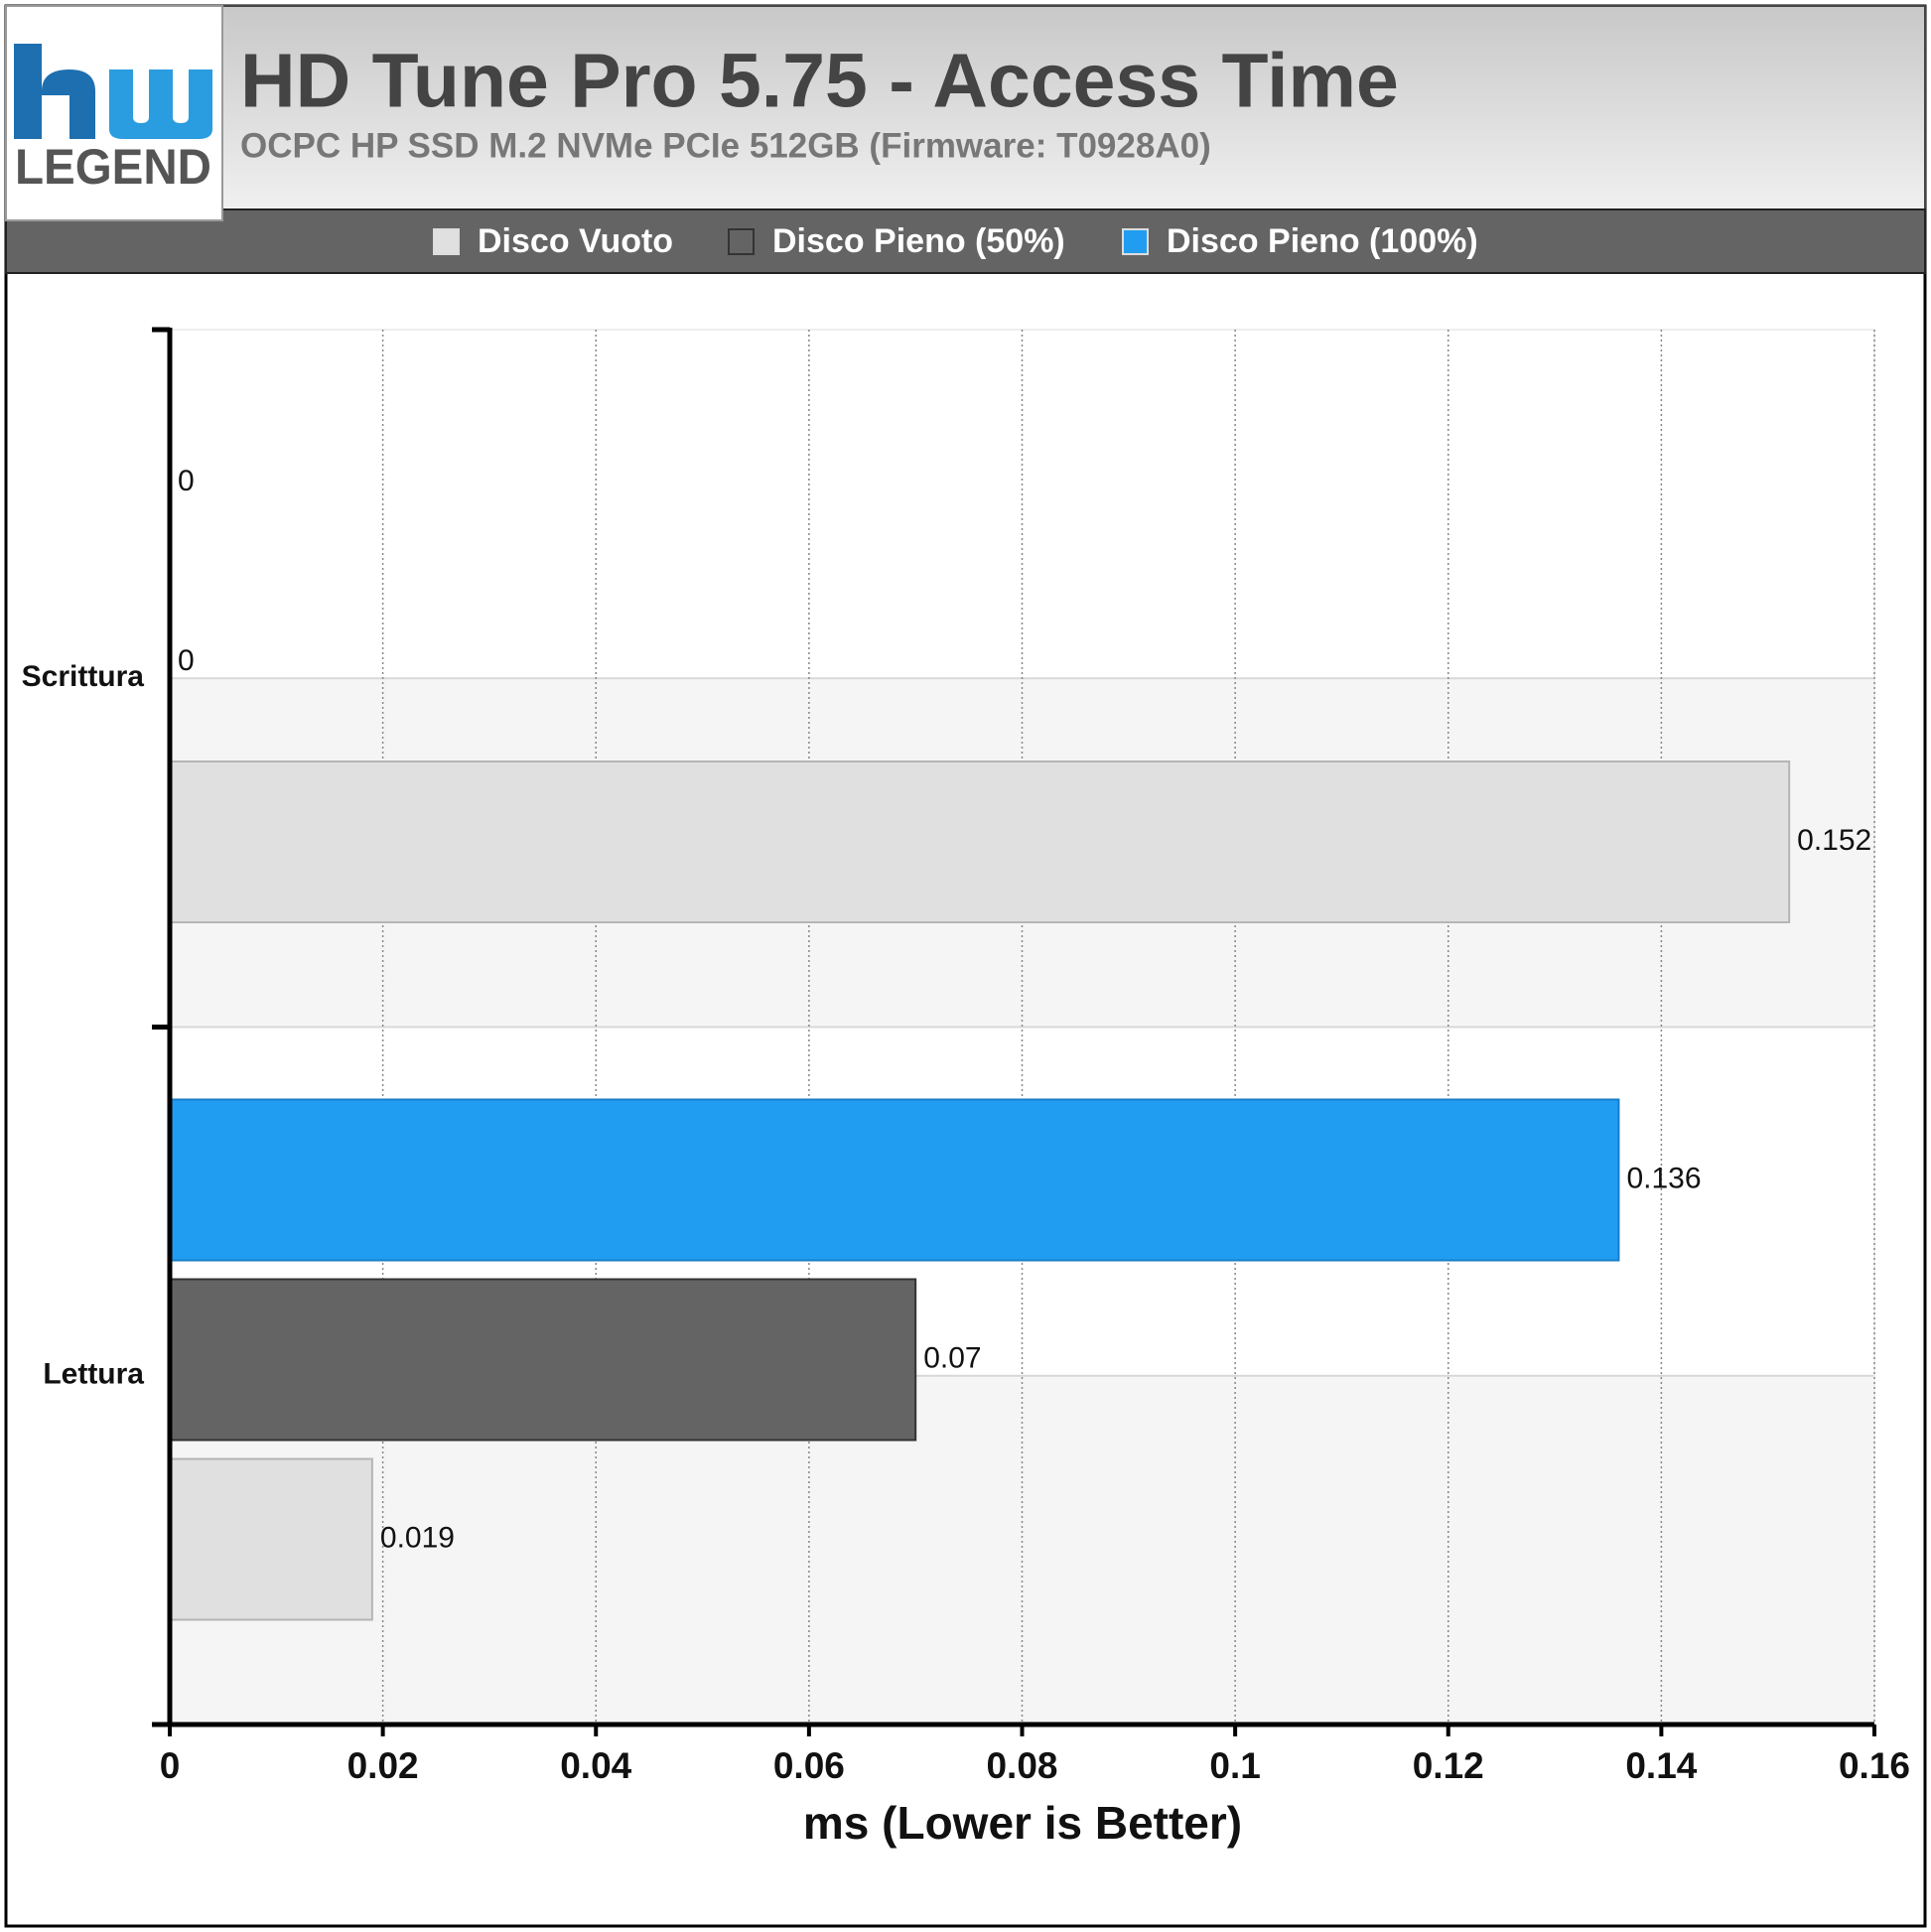 Image resolution: width=1931 pixels, height=1932 pixels. Describe the element at coordinates (1448, 1766) in the screenshot. I see `x-tick-label: 0.12` at that location.